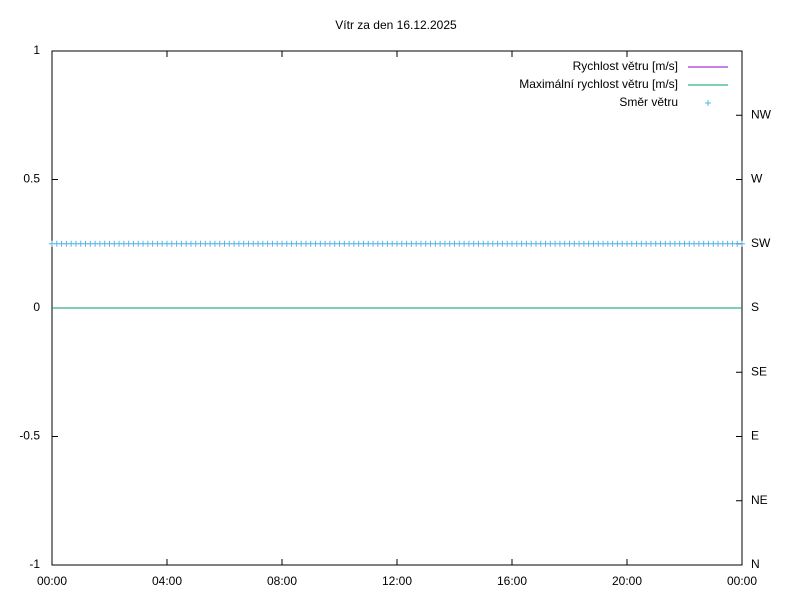 This screenshot has height=600, width=800. Describe the element at coordinates (397, 581) in the screenshot. I see `x-tick-label: 12:00` at that location.